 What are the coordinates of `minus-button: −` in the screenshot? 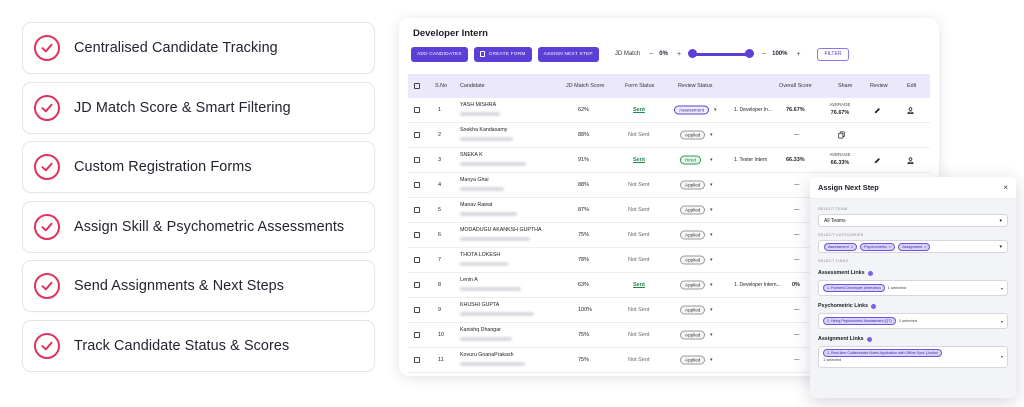 It's located at (651, 54).